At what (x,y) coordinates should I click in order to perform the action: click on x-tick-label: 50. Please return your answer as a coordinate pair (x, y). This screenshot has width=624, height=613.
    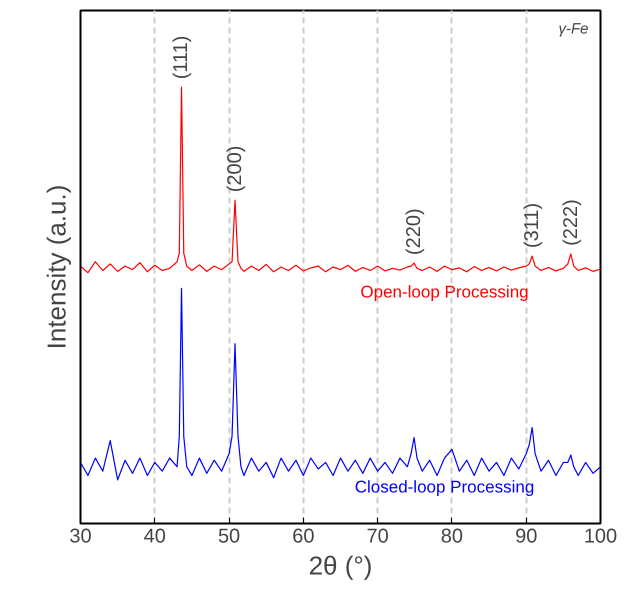
    Looking at the image, I should click on (229, 537).